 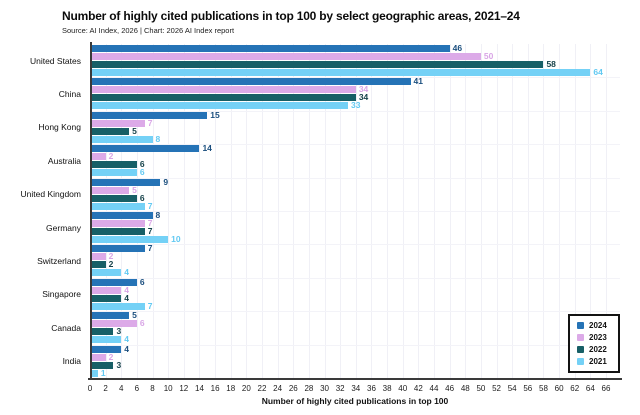 What do you see at coordinates (488, 56) in the screenshot?
I see `bar-value-label: 50` at bounding box center [488, 56].